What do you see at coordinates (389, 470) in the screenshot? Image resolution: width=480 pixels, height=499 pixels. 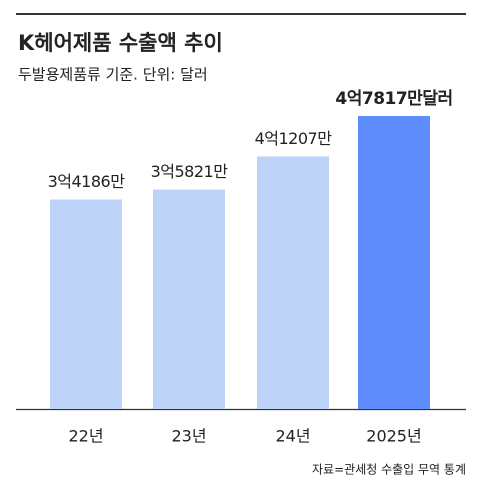 I see `source: 자료=관세청 수출입 무역 통계` at bounding box center [389, 470].